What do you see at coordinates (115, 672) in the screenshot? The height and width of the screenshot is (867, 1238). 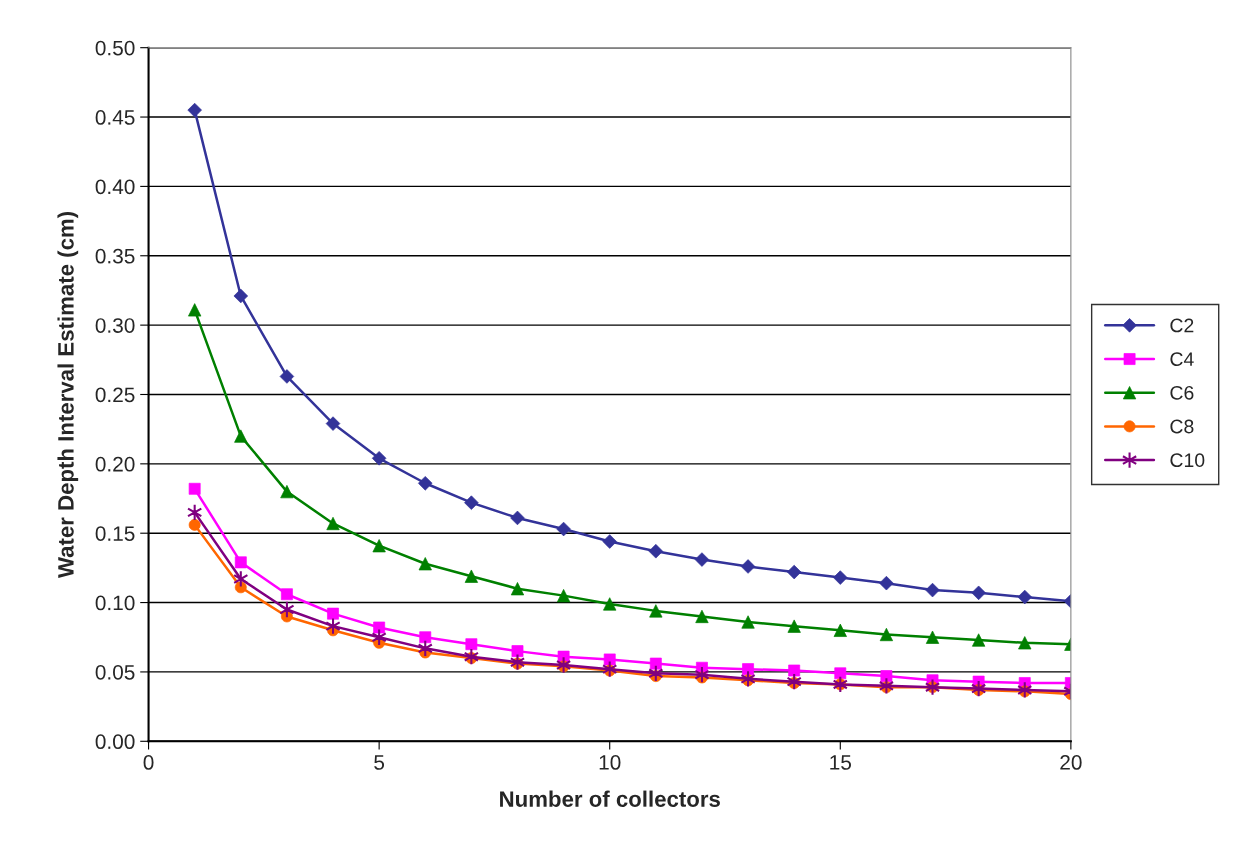 I see `y-tick-label: 0.05` at bounding box center [115, 672].